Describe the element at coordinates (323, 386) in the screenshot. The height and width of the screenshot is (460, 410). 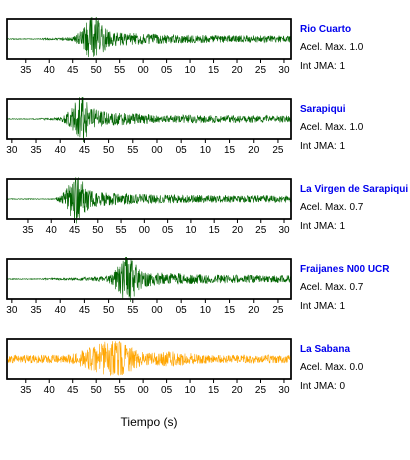
I see `jma-intensity: Int JMA: 0` at that location.